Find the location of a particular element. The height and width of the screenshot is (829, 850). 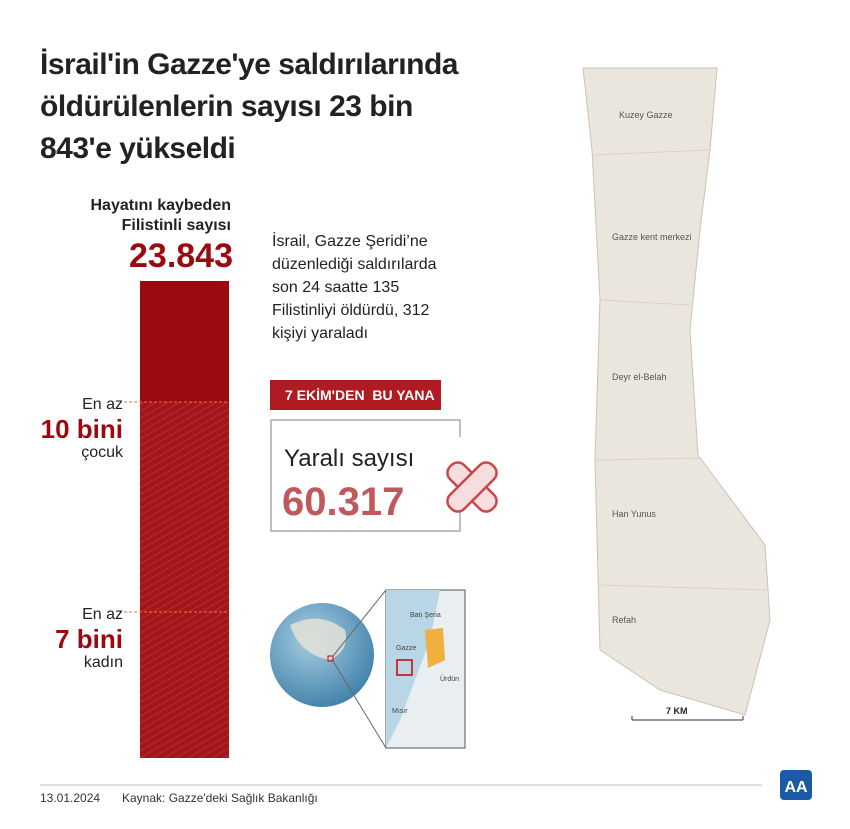

label-line: Hayatını kaybeden is located at coordinates (161, 205).